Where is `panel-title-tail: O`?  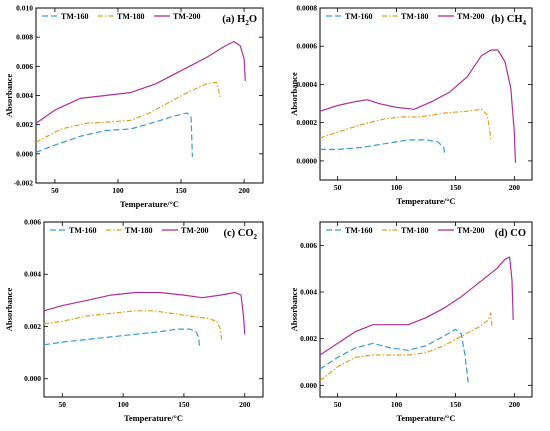 panel-title-tail: O is located at coordinates (253, 19).